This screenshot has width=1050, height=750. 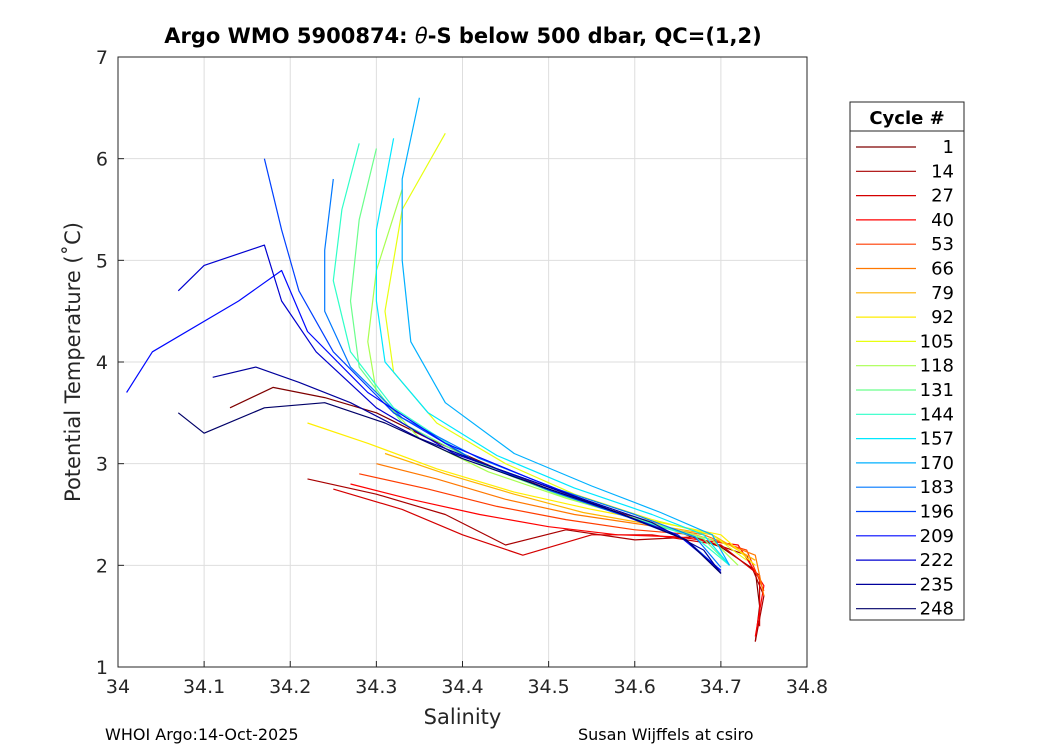 What do you see at coordinates (937, 366) in the screenshot?
I see `legend-entry-label: 118` at bounding box center [937, 366].